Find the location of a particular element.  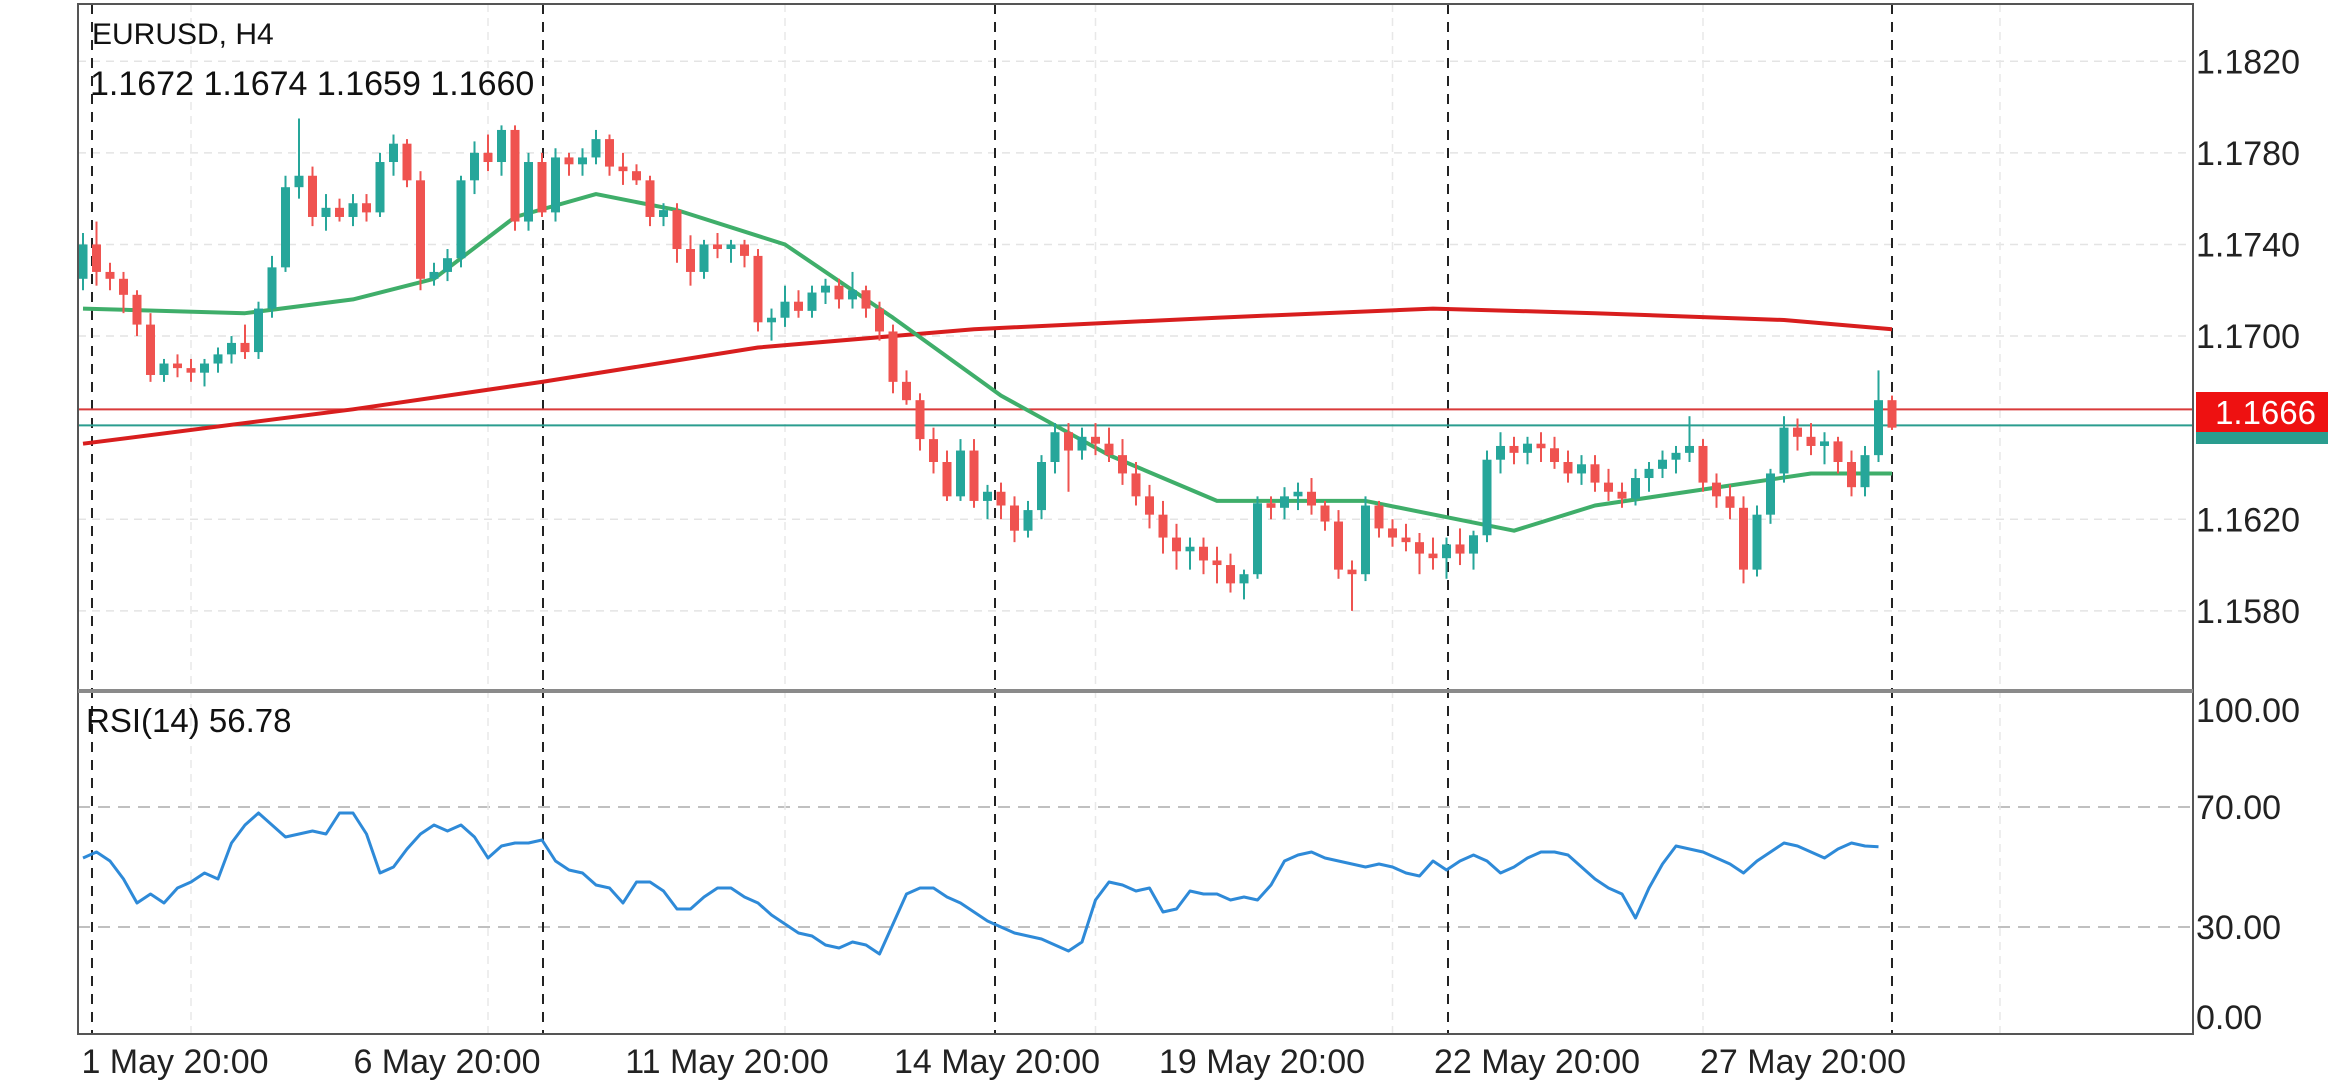

price-tick-label: 1.1780 is located at coordinates (2248, 154).